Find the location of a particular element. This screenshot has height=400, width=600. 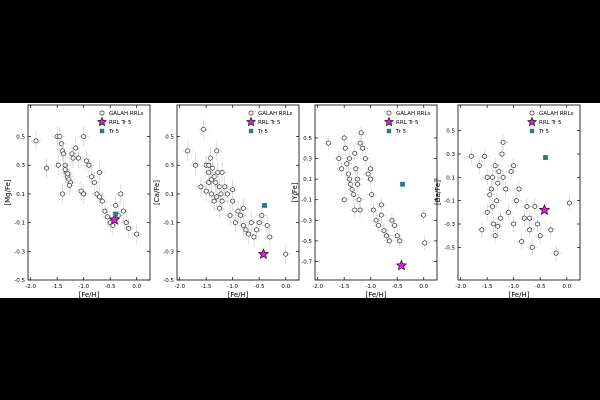

legend-marker-rrl-tr5 is located at coordinates (102, 121).